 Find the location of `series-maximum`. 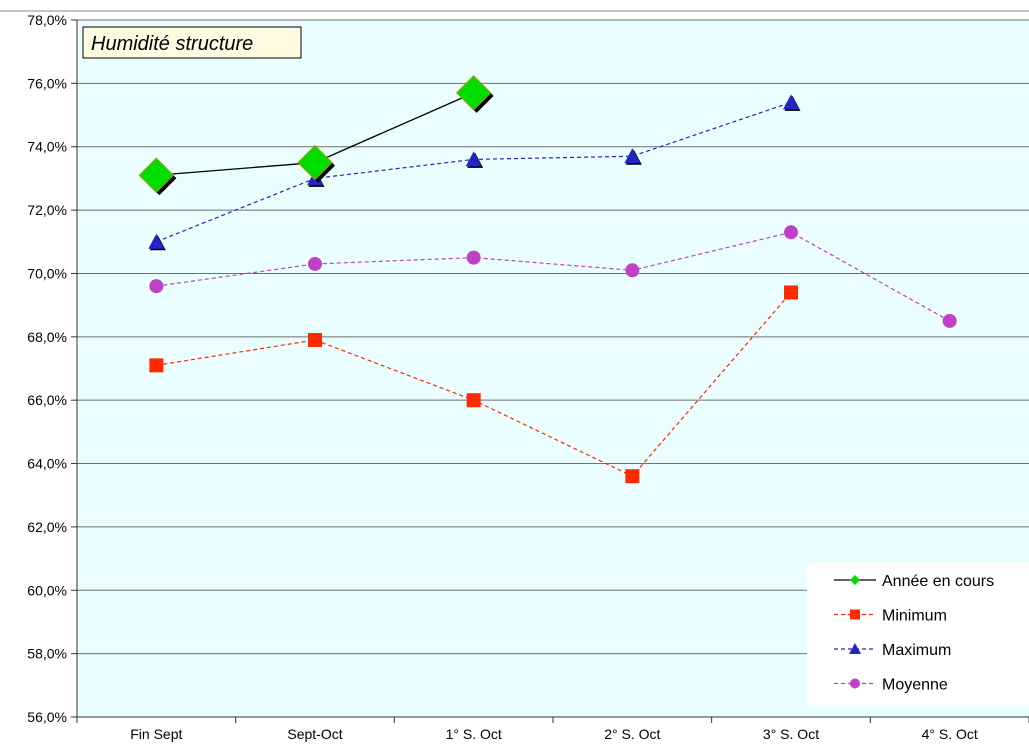

series-maximum is located at coordinates (474, 172).